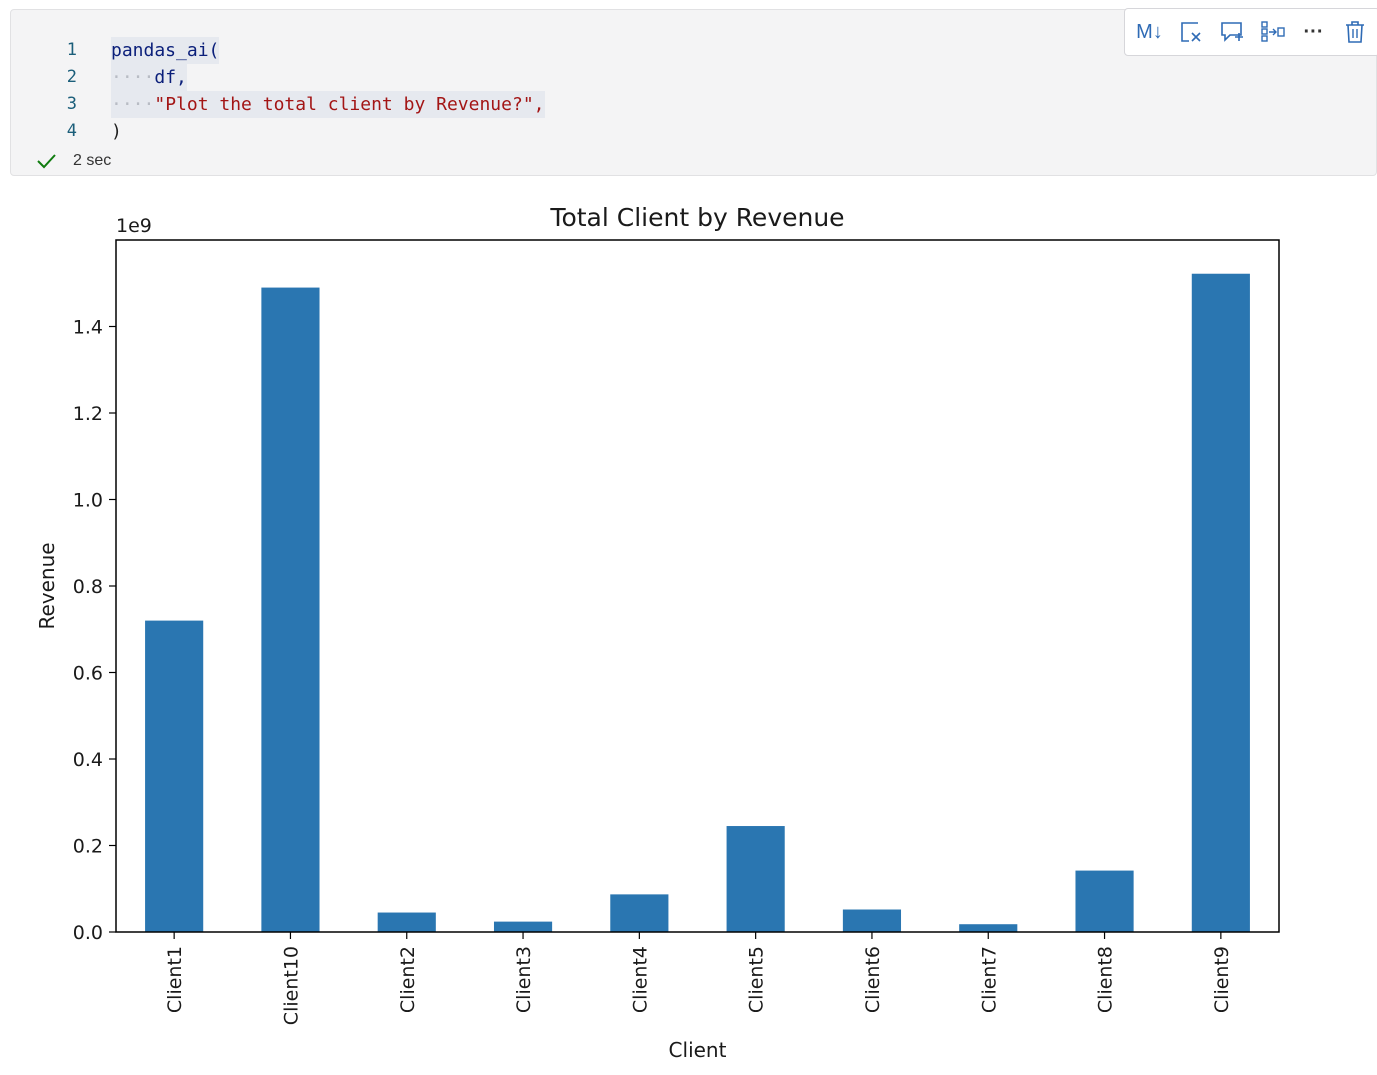 Image resolution: width=1377 pixels, height=1075 pixels. I want to click on clear-output-icon, so click(1190, 32).